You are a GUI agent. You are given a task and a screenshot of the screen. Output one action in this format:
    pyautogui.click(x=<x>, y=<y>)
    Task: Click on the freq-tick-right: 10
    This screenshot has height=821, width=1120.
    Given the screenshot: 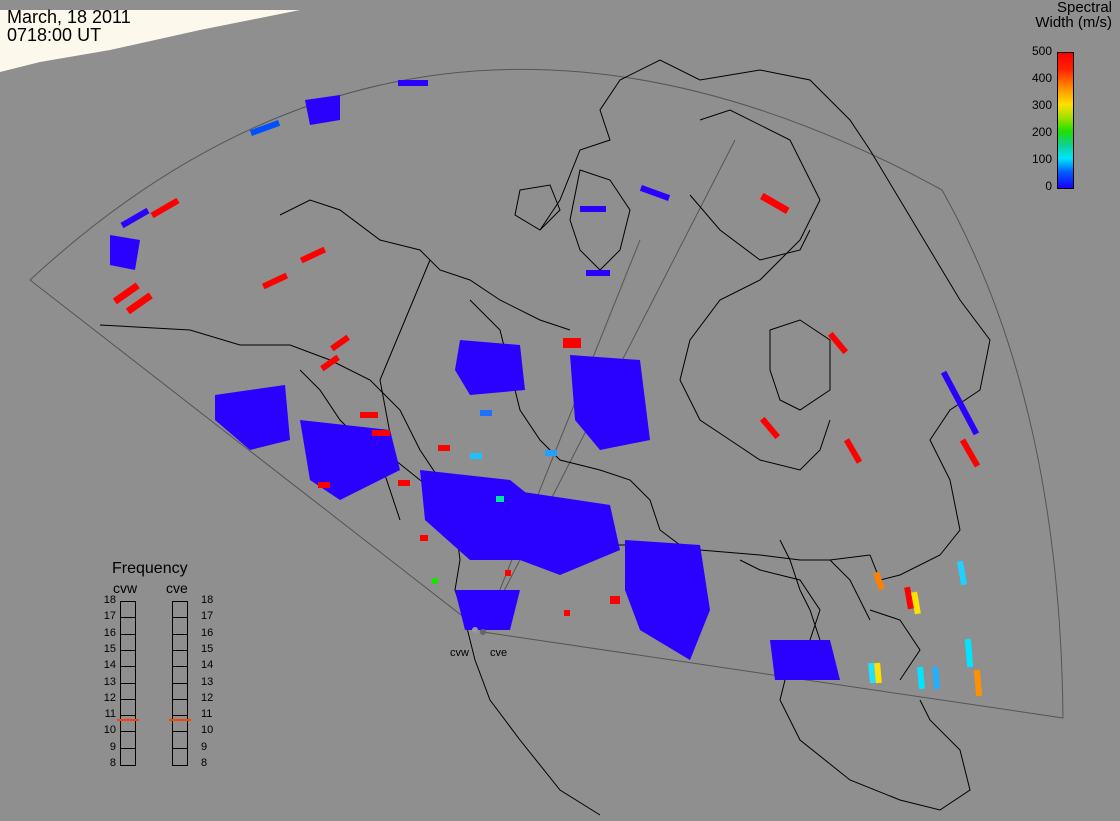 What is the action you would take?
    pyautogui.click(x=207, y=730)
    